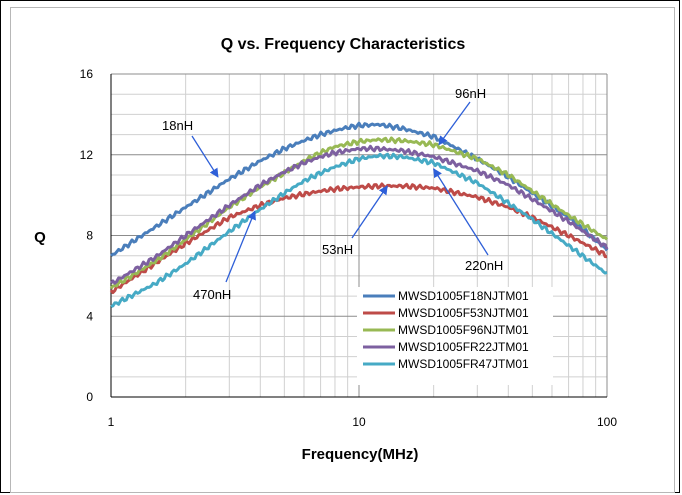 The width and height of the screenshot is (682, 495). What do you see at coordinates (87, 74) in the screenshot?
I see `y-tick-label: 16` at bounding box center [87, 74].